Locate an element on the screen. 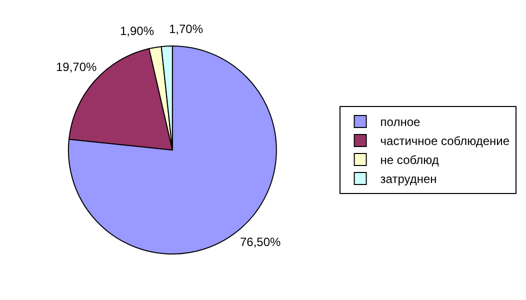 This screenshot has height=300, width=526. legend-label: полное is located at coordinates (400, 122).